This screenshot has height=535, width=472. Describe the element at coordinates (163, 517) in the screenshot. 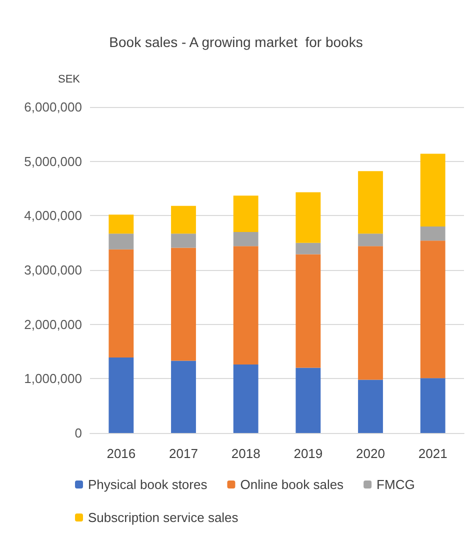

I see `legend-label: Subscription service sales` at that location.